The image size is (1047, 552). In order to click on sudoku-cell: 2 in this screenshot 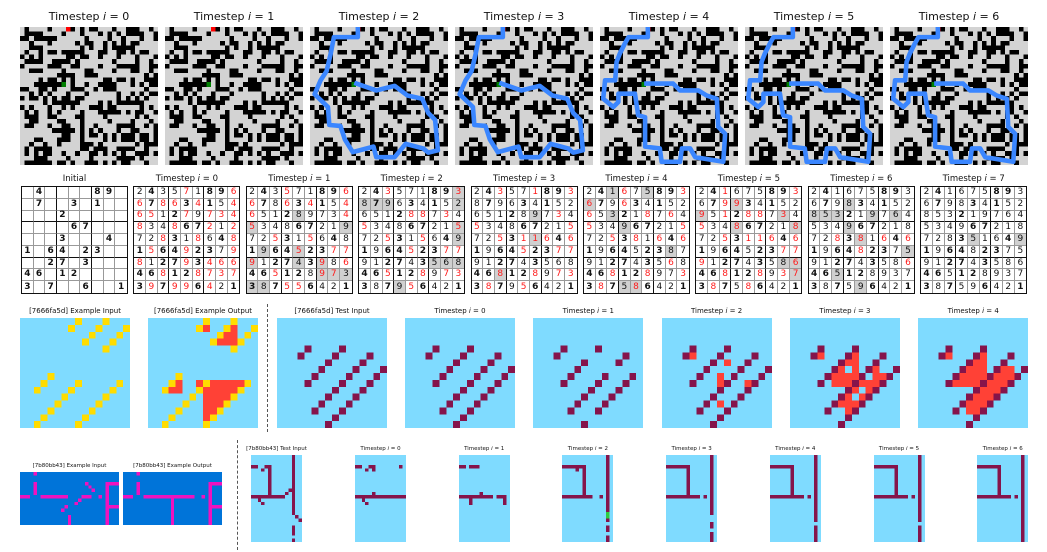, I will do `click(861, 275)`.